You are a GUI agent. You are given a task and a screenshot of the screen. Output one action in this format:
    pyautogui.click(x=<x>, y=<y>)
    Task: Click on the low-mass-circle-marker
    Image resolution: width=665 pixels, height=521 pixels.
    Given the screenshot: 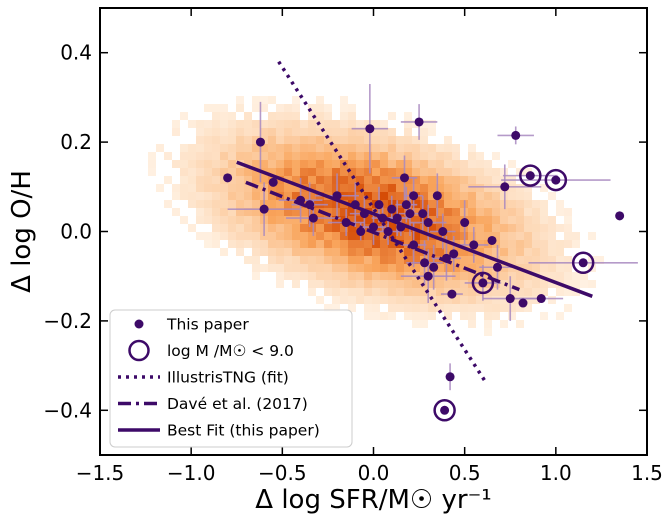 What is the action you would take?
    pyautogui.click(x=530, y=175)
    